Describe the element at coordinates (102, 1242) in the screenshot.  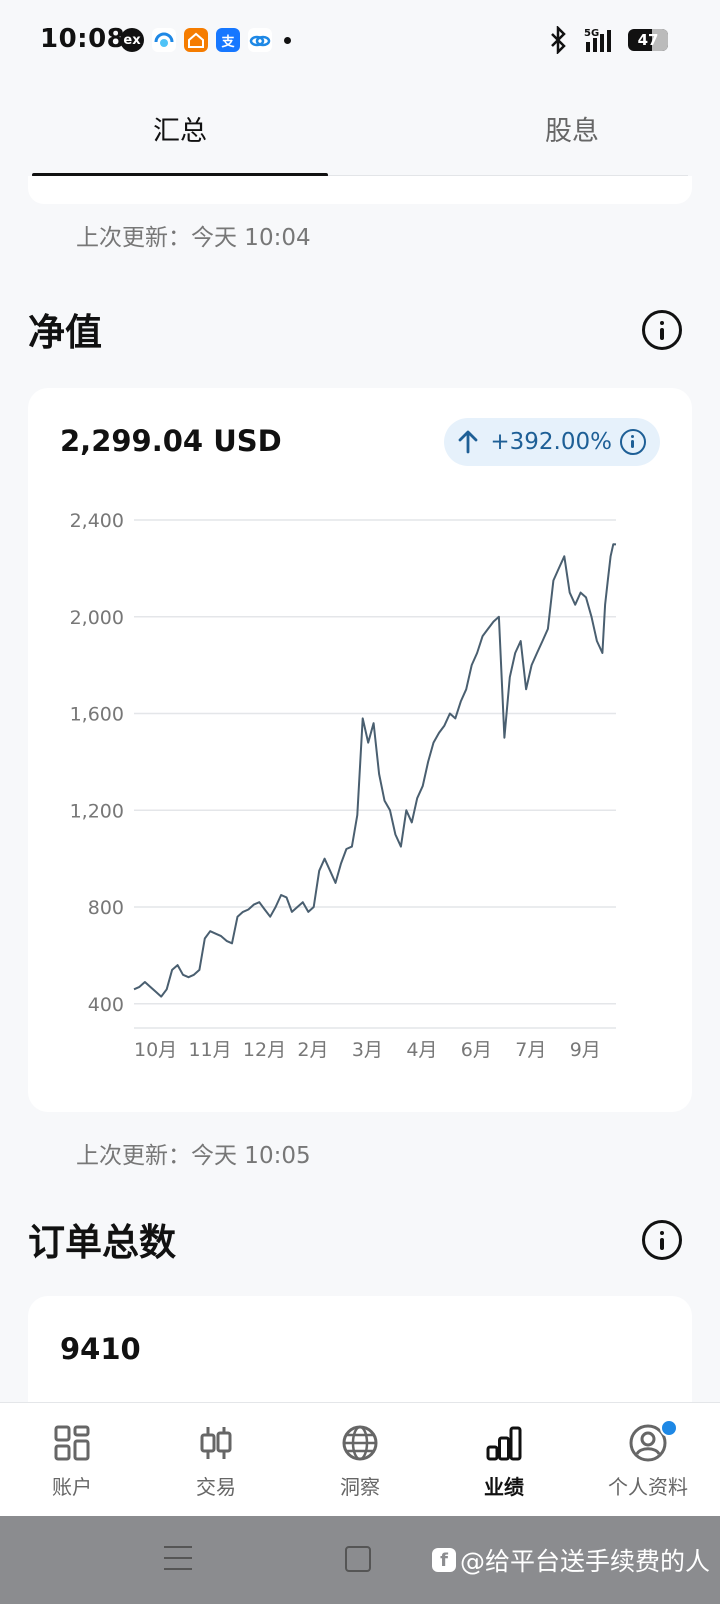
I see `orders-title: 订单总数` at that location.